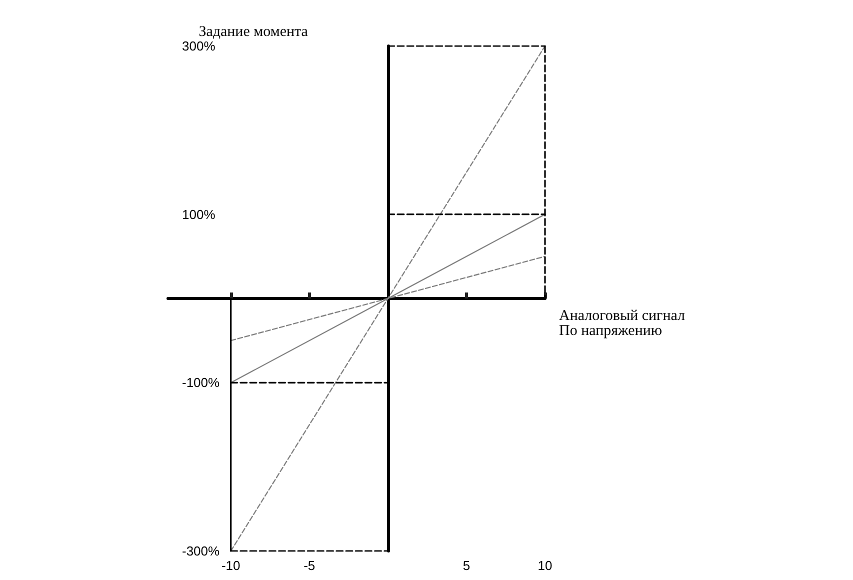 The width and height of the screenshot is (853, 580). What do you see at coordinates (466, 565) in the screenshot?
I see `x-tick-label: 5` at bounding box center [466, 565].